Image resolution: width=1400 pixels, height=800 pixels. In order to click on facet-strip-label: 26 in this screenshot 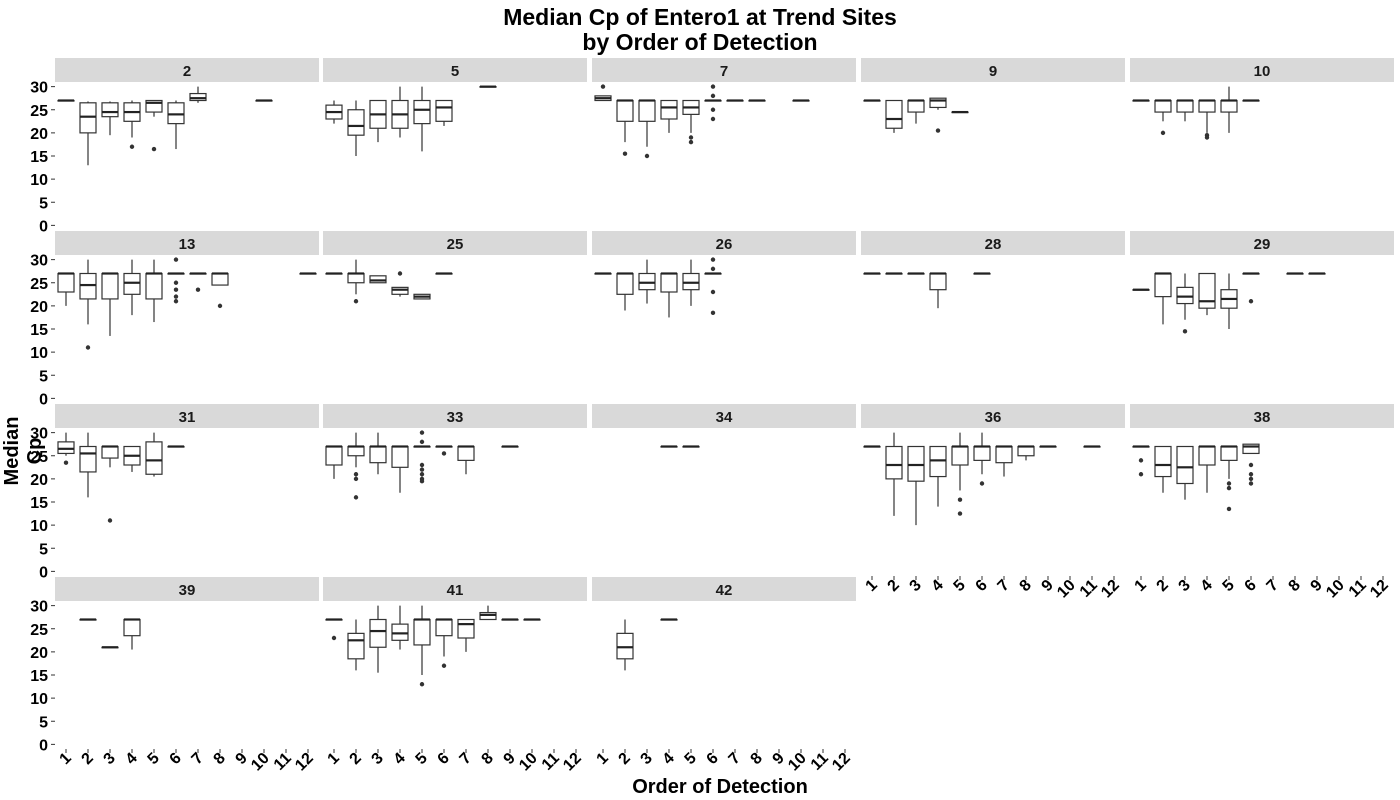, I will do `click(724, 244)`.